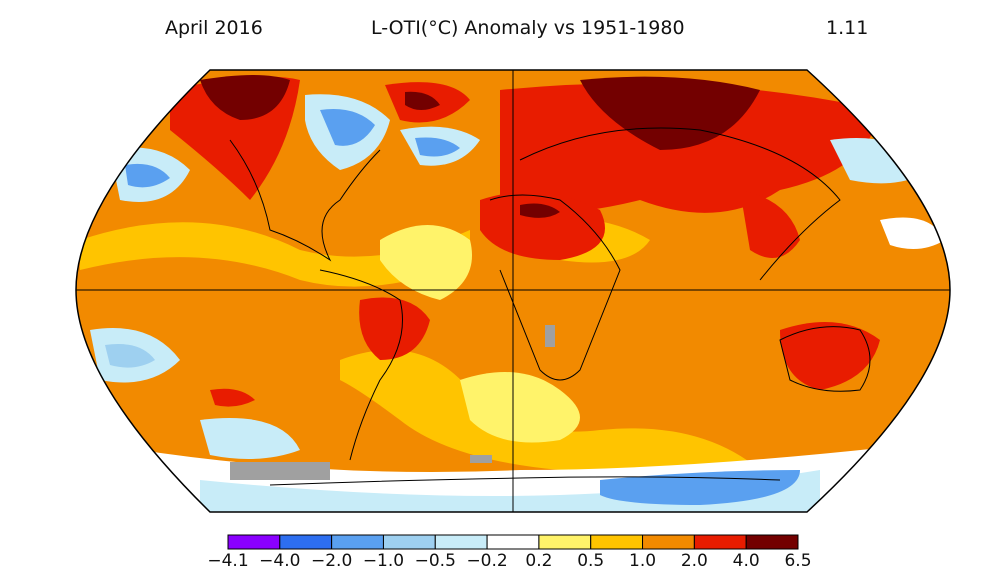 The width and height of the screenshot is (1006, 574). I want to click on legend-tick-label: −1.0, so click(383, 561).